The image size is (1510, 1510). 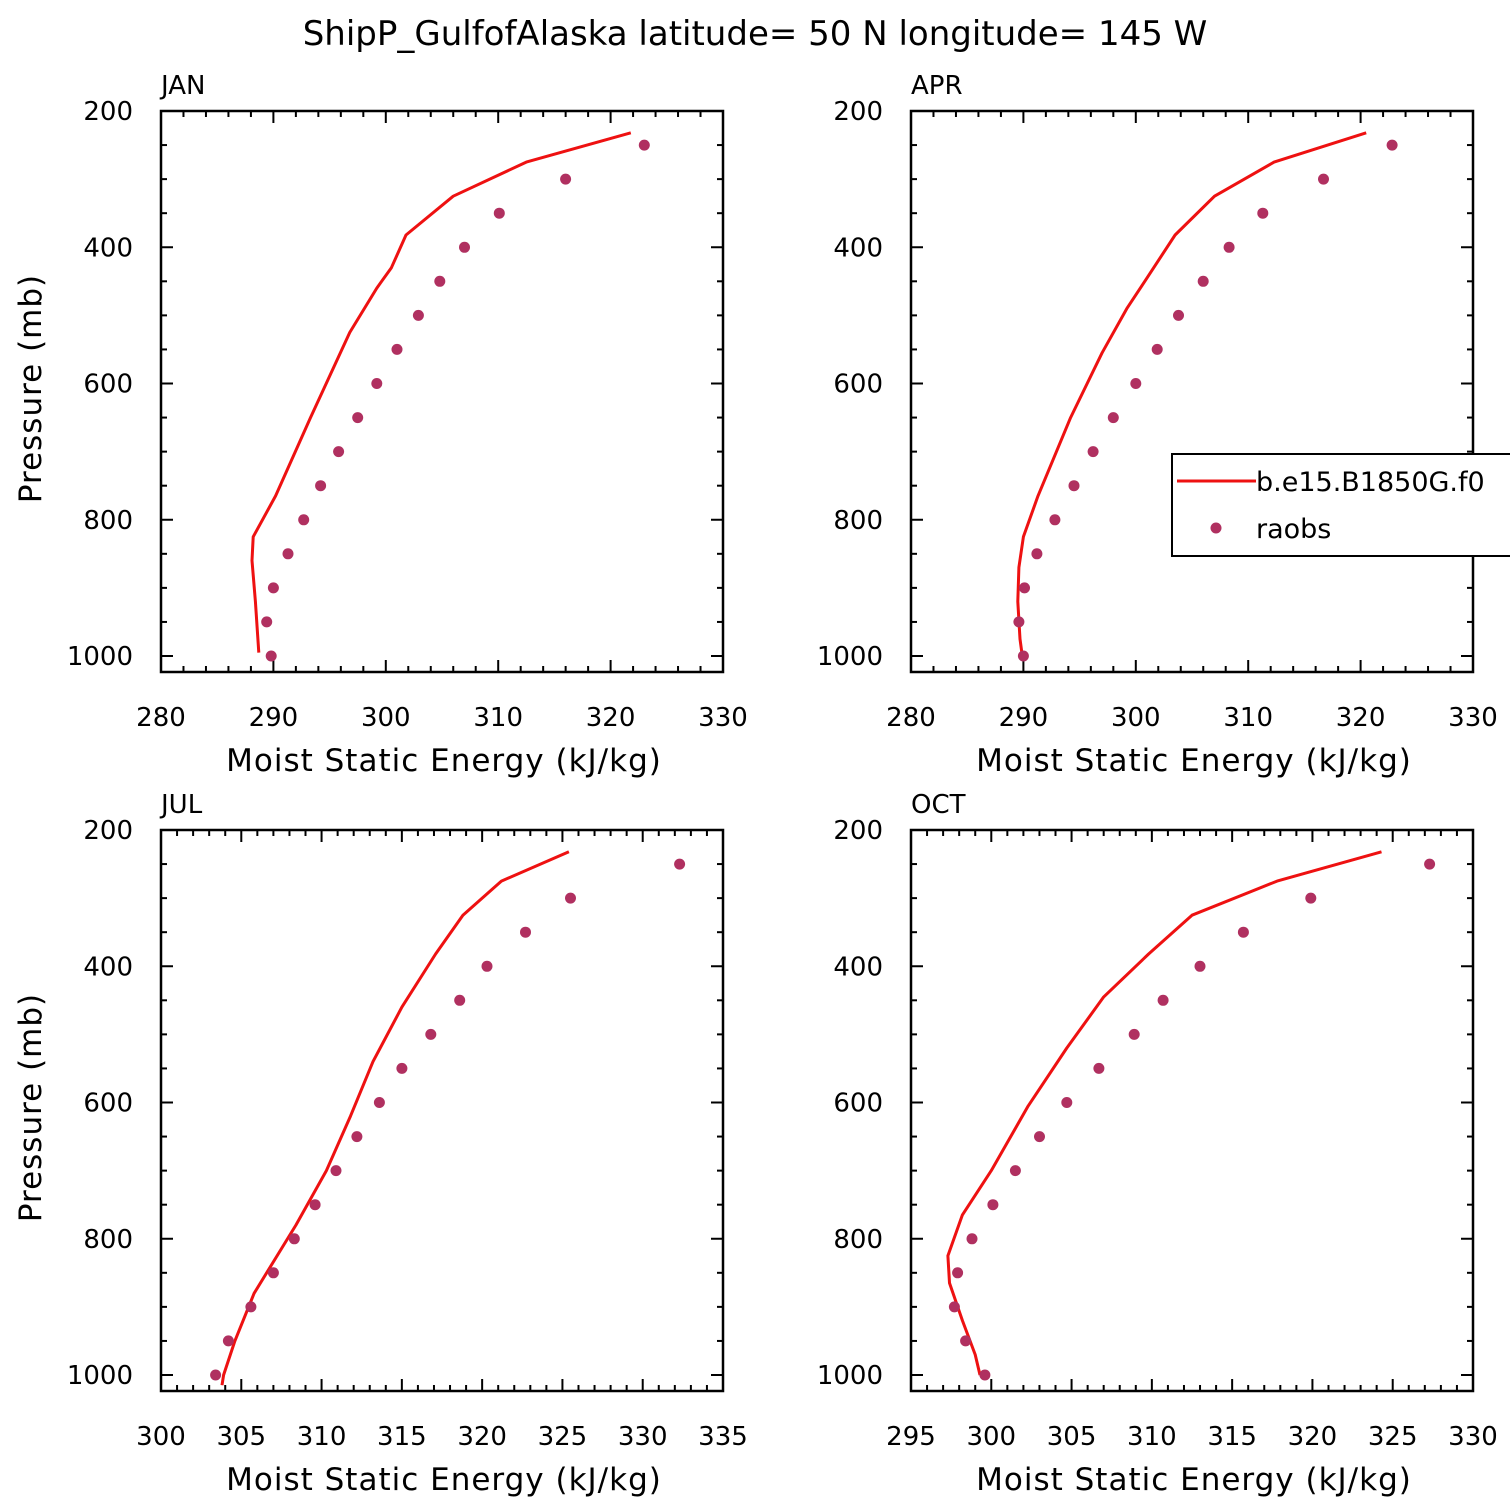 I want to click on legend-model-label: b.e15.B1850G.f0, so click(x=1370, y=482).